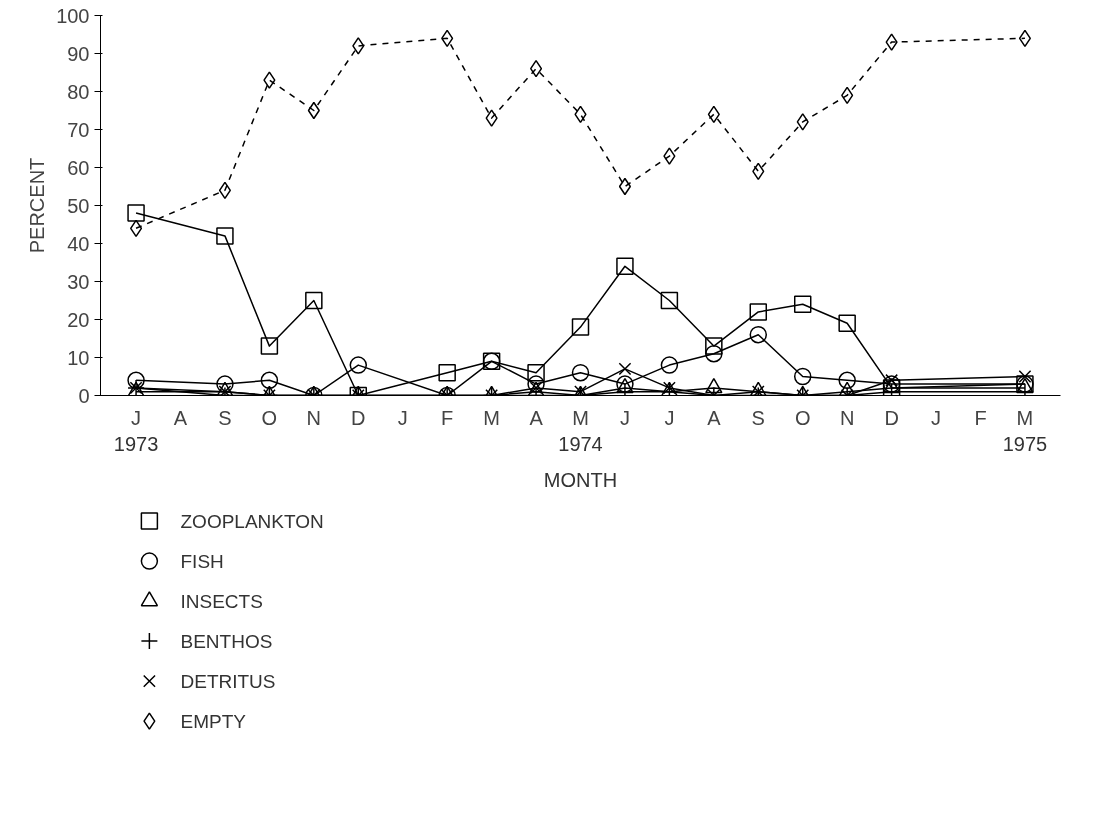  Describe the element at coordinates (226, 641) in the screenshot. I see `legend-label: BENTHOS` at that location.